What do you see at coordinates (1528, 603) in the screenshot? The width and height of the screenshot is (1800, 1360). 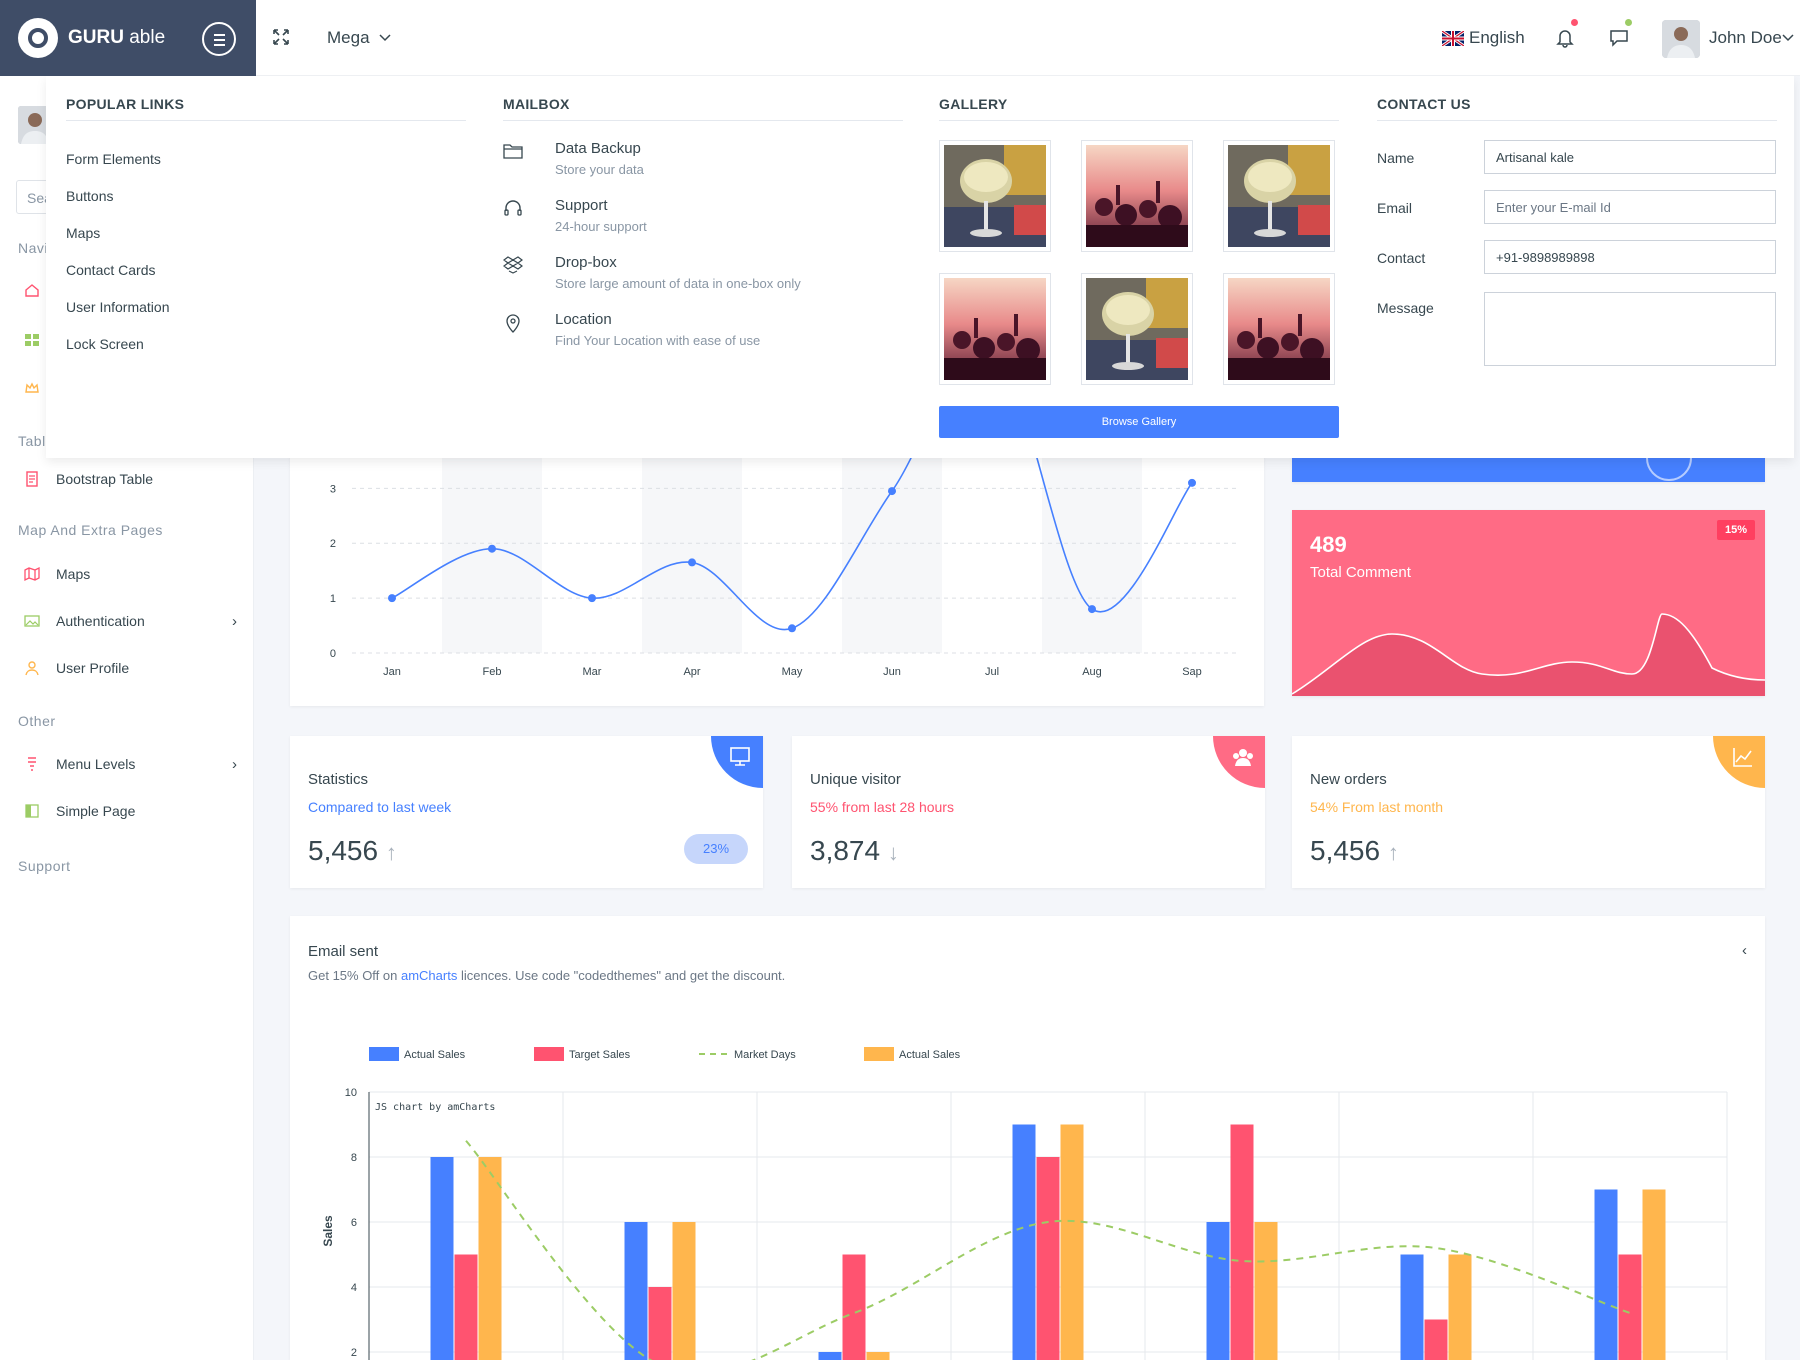 I see `total-comment-card: 489 Total Comment 15%` at bounding box center [1528, 603].